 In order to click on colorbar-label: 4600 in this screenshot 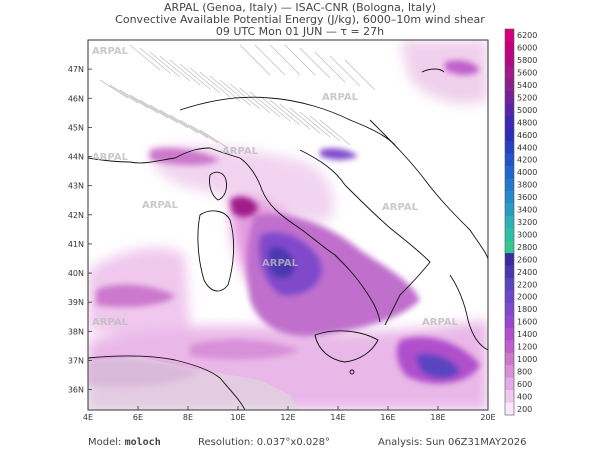, I will do `click(527, 135)`.